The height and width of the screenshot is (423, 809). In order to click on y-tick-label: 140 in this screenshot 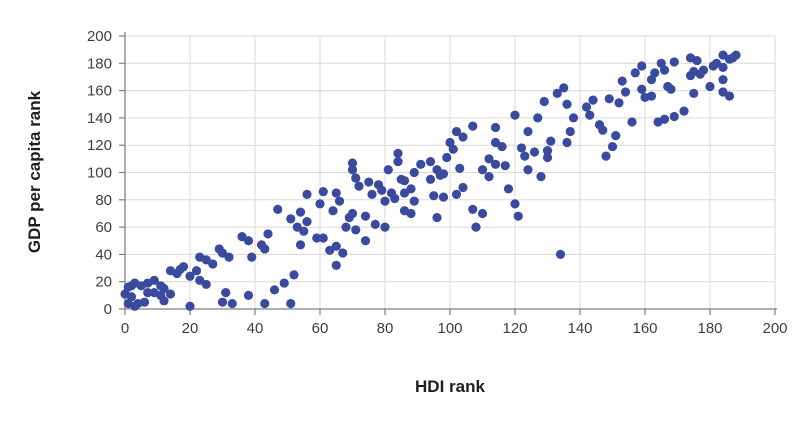, I will do `click(99, 118)`.